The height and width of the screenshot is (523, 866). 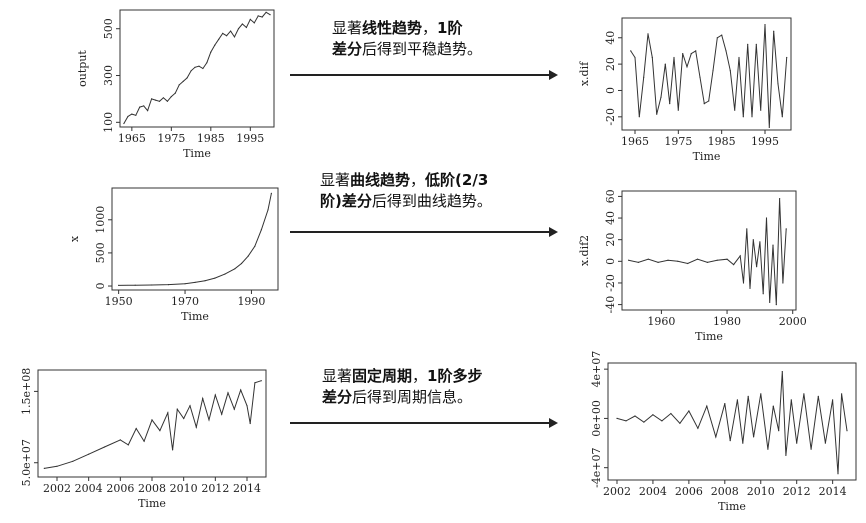 I want to click on caption-text: ，, so click(x=430, y=28).